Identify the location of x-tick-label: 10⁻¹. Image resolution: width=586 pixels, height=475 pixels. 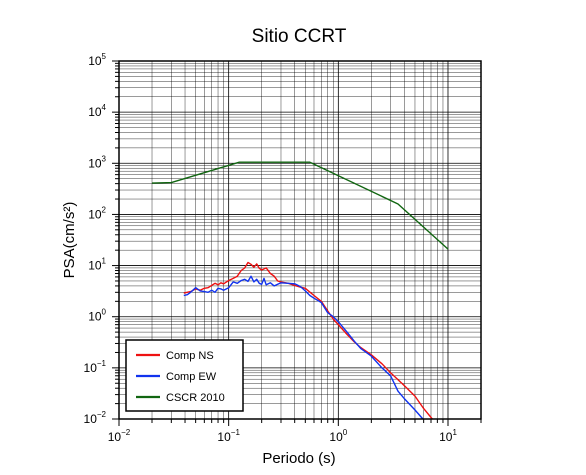
(228, 436).